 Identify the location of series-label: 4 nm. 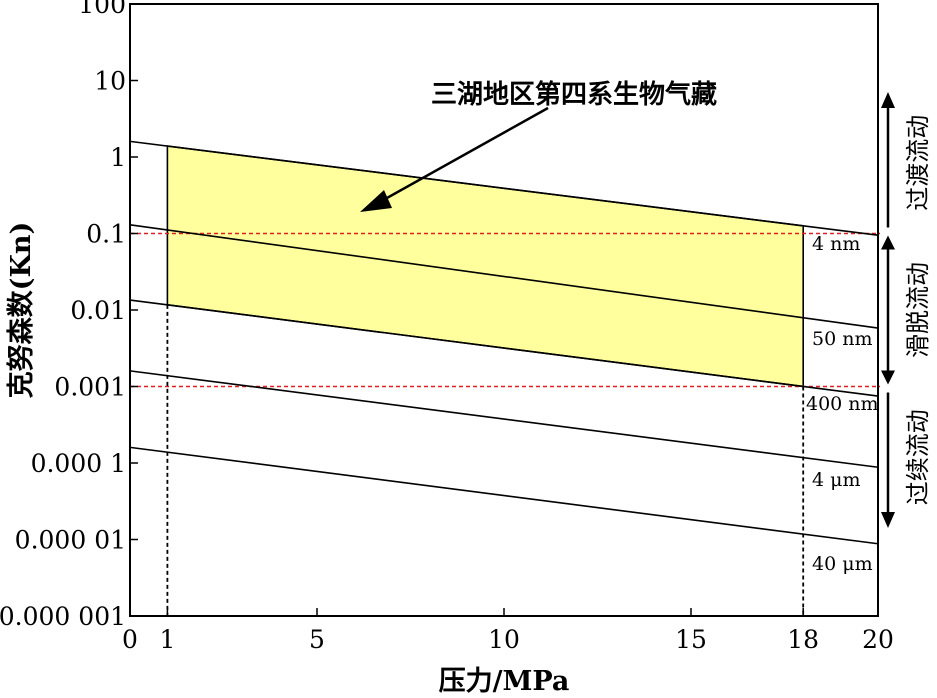
(836, 244).